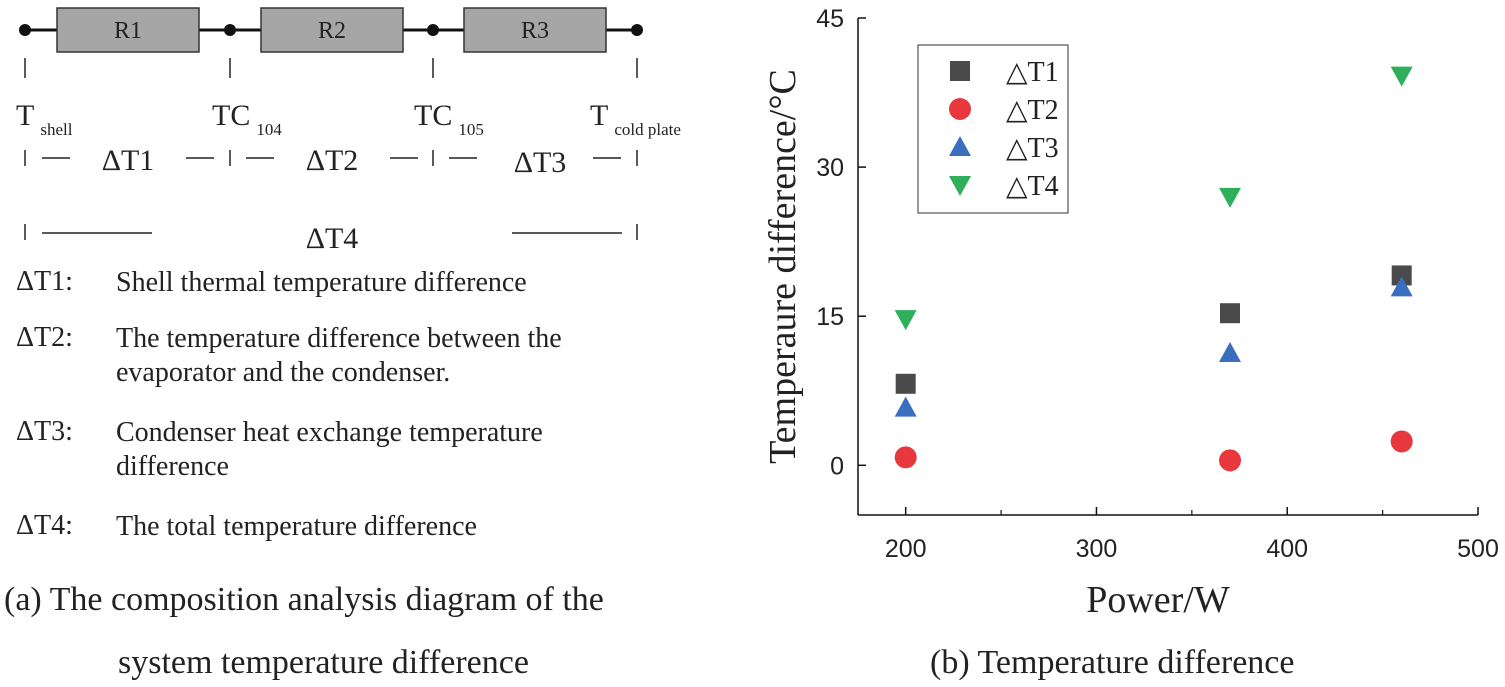  Describe the element at coordinates (830, 317) in the screenshot. I see `y-tick-label: 15` at that location.